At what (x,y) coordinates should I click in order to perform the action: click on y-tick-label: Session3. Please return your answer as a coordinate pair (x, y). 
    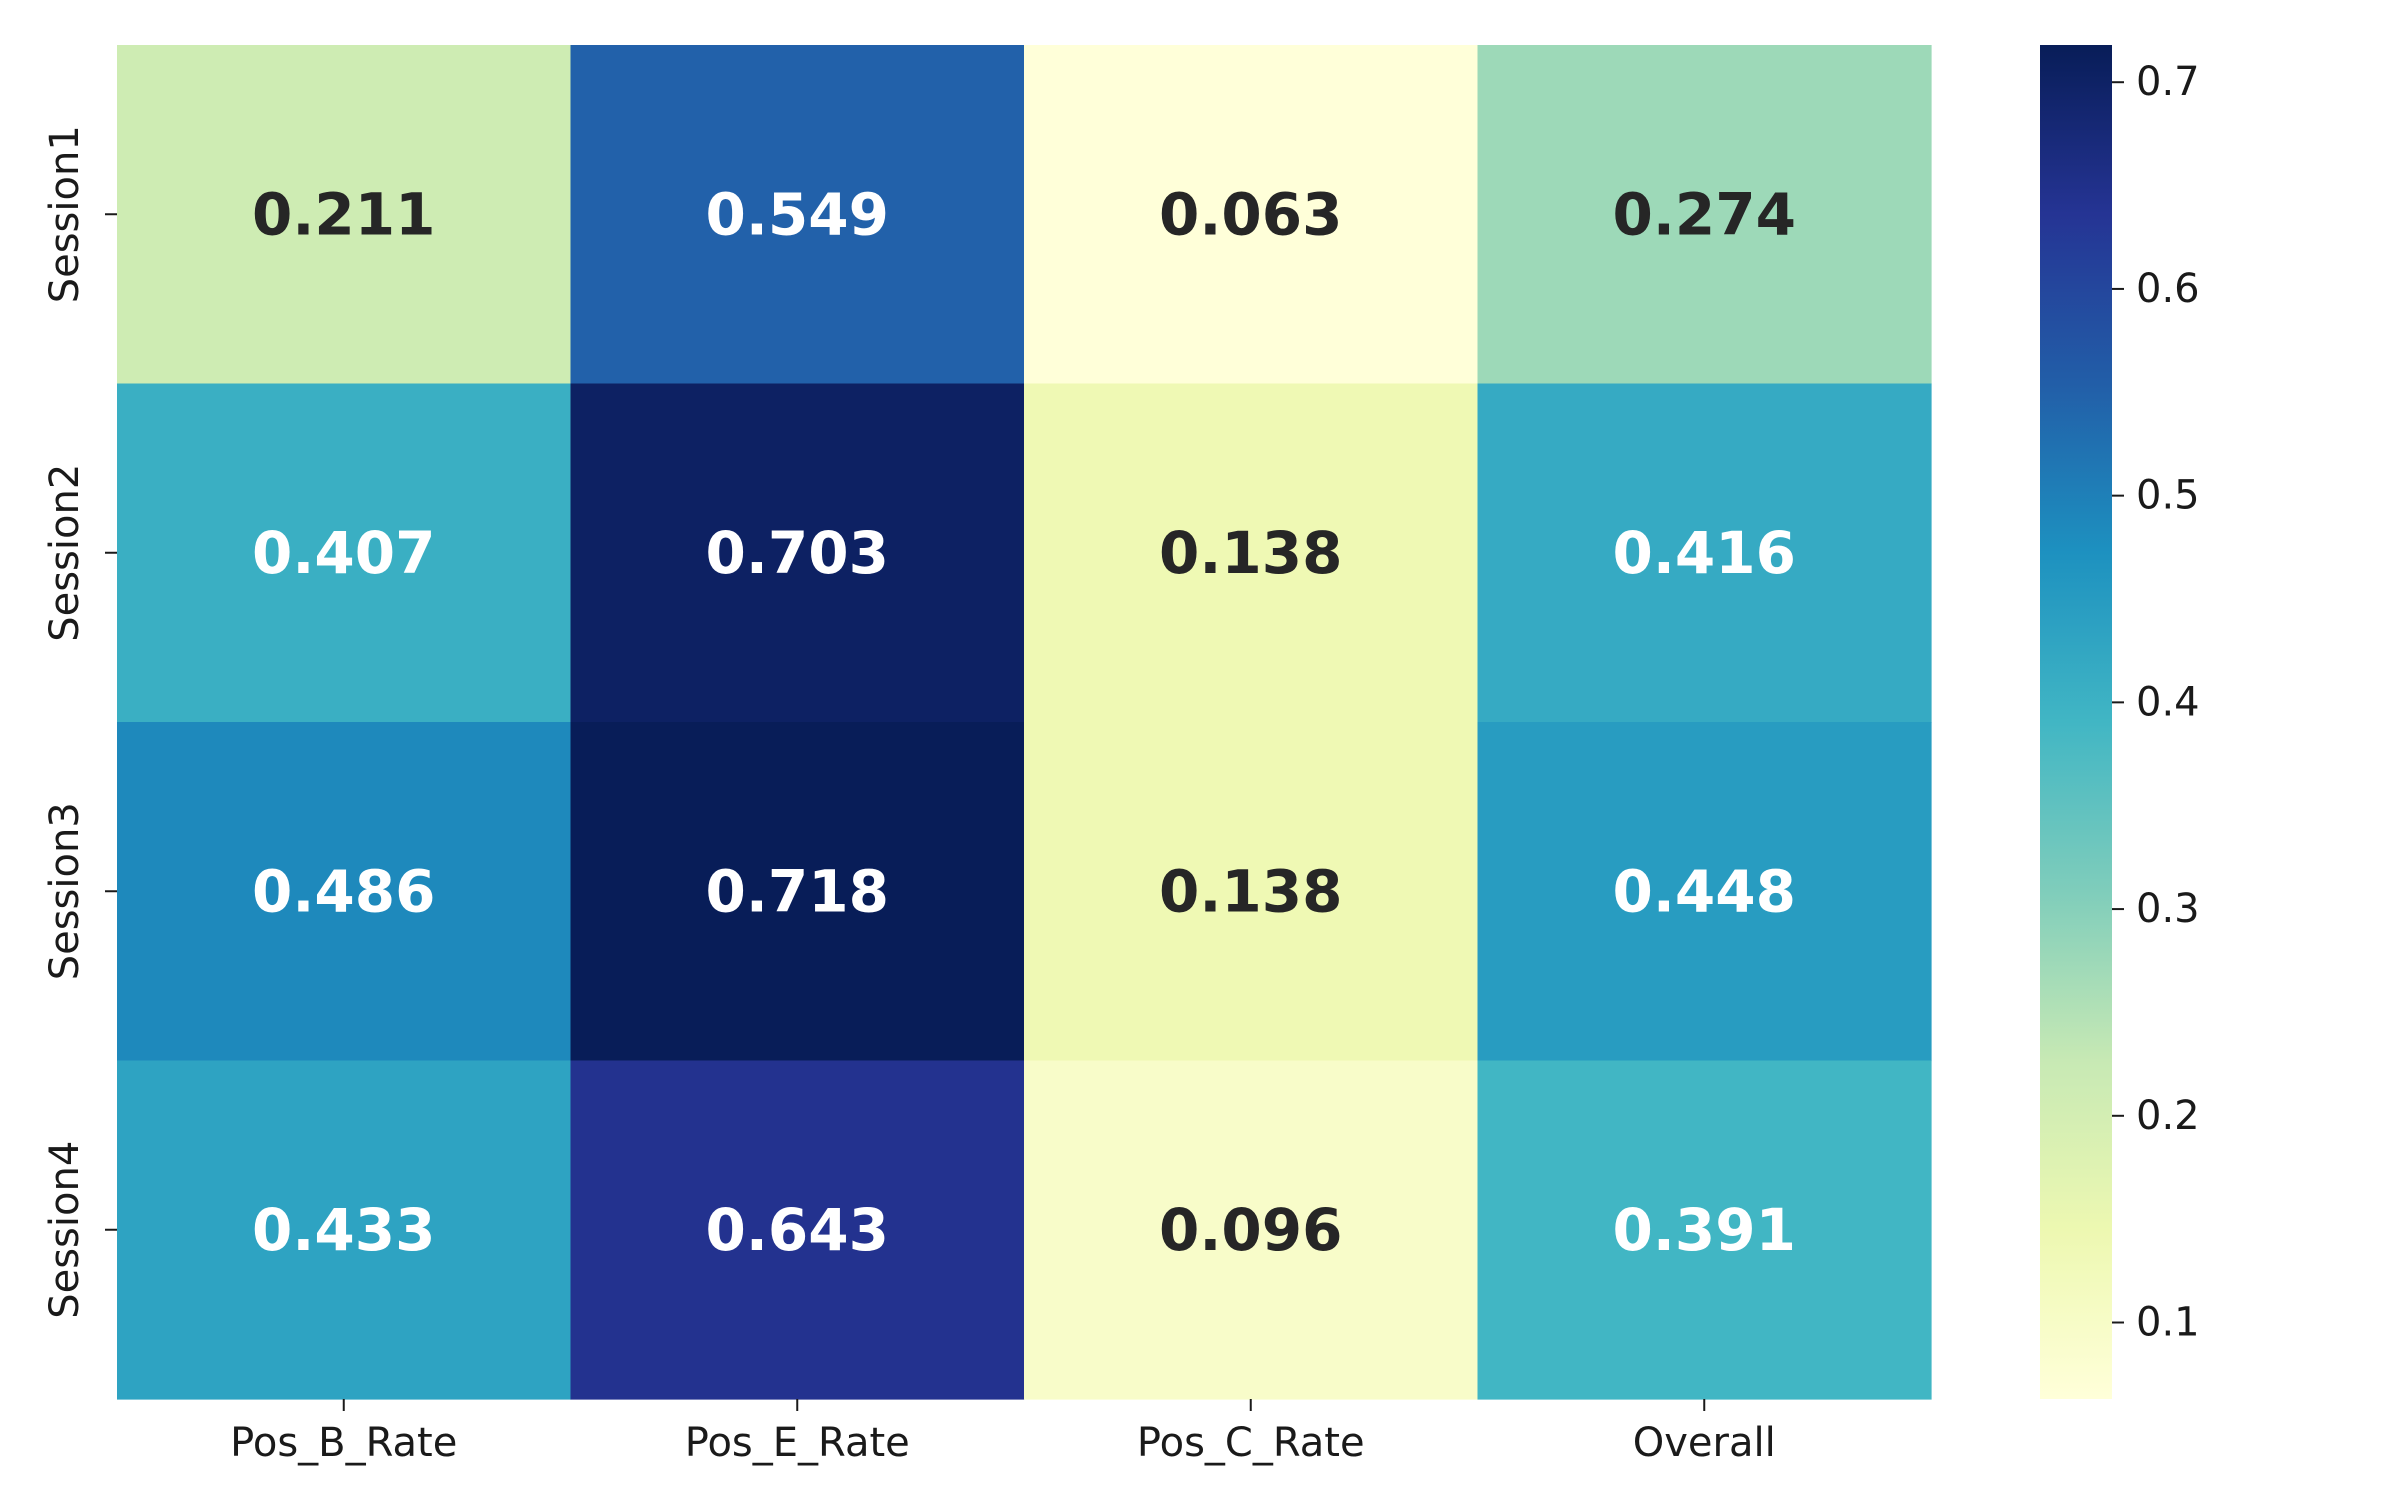
    Looking at the image, I should click on (65, 891).